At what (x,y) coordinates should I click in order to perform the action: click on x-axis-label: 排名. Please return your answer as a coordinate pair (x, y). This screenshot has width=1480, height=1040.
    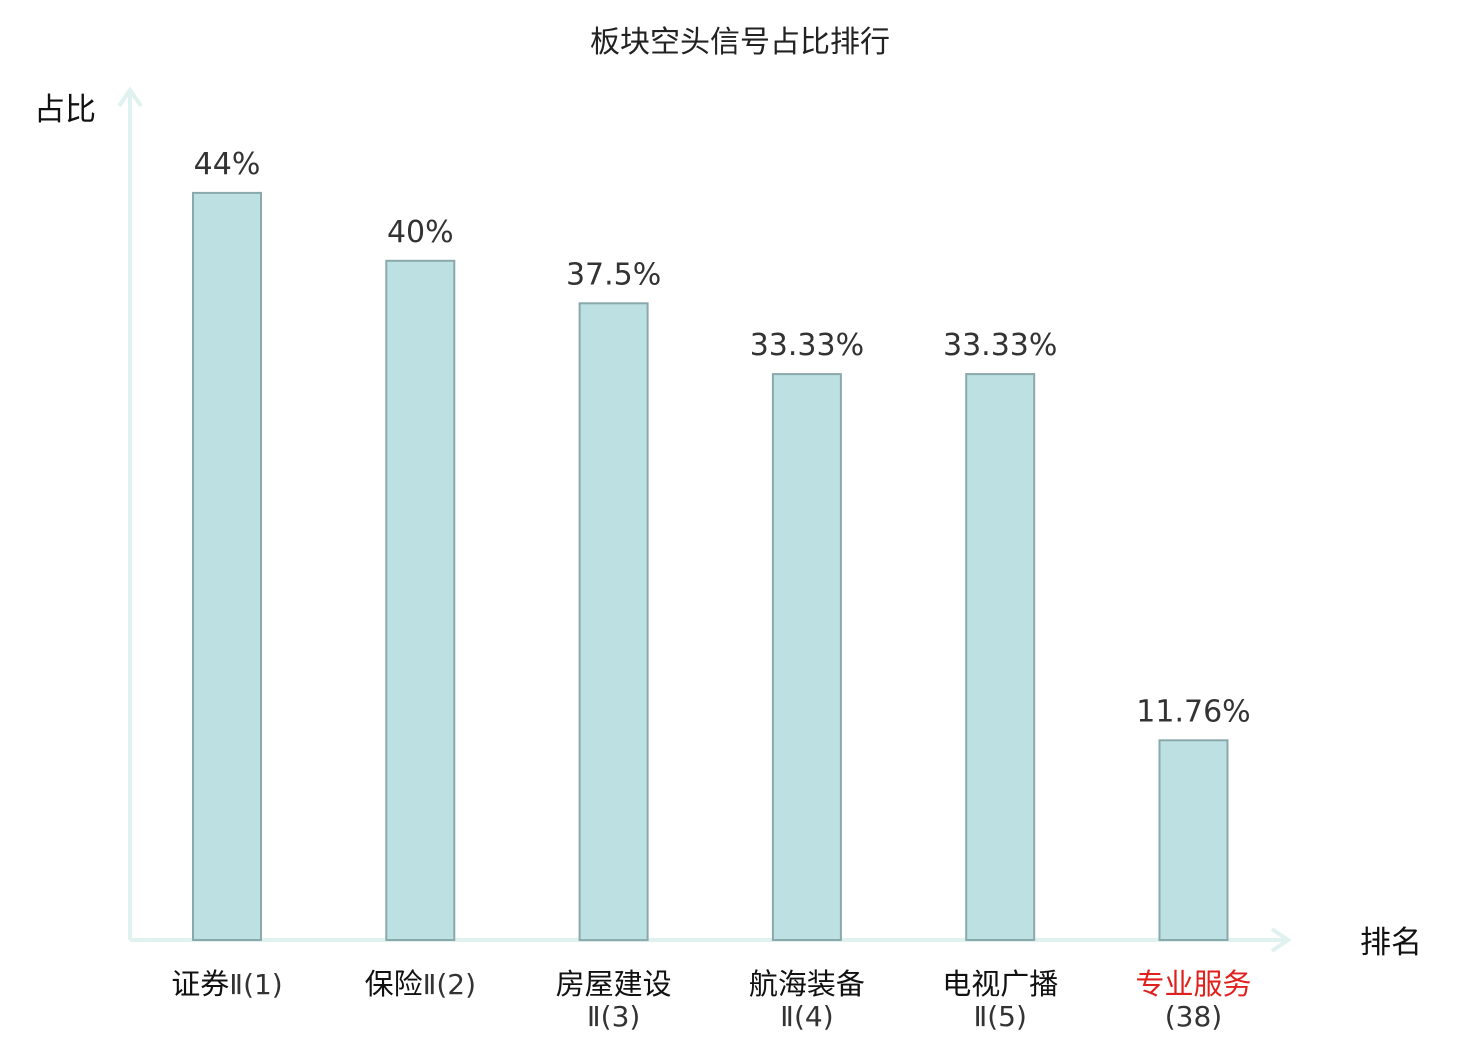
    Looking at the image, I should click on (1391, 943).